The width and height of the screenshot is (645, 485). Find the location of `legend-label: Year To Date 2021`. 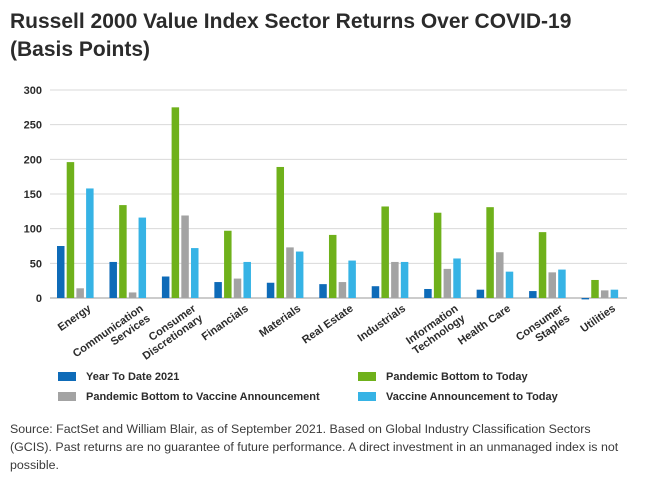

legend-label: Year To Date 2021 is located at coordinates (133, 377).